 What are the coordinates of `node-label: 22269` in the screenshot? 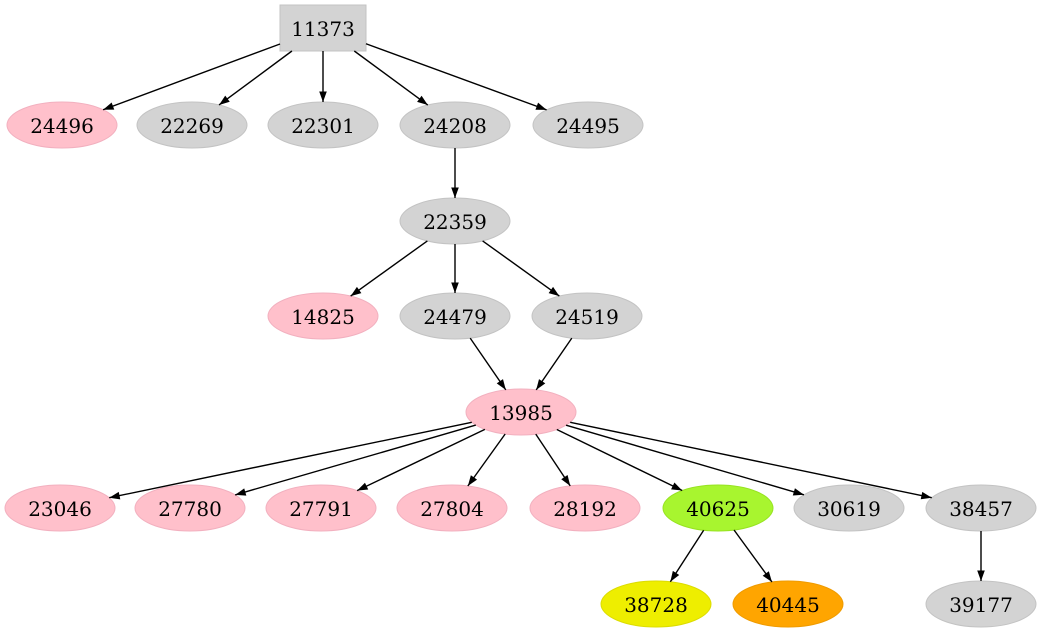 It's located at (192, 126).